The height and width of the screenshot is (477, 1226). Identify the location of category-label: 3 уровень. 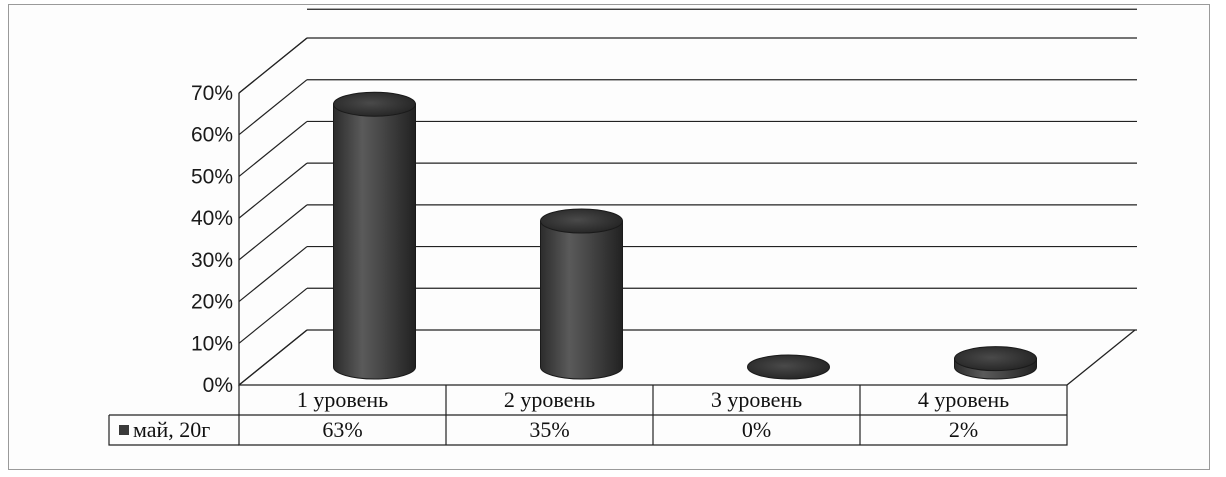
(756, 399).